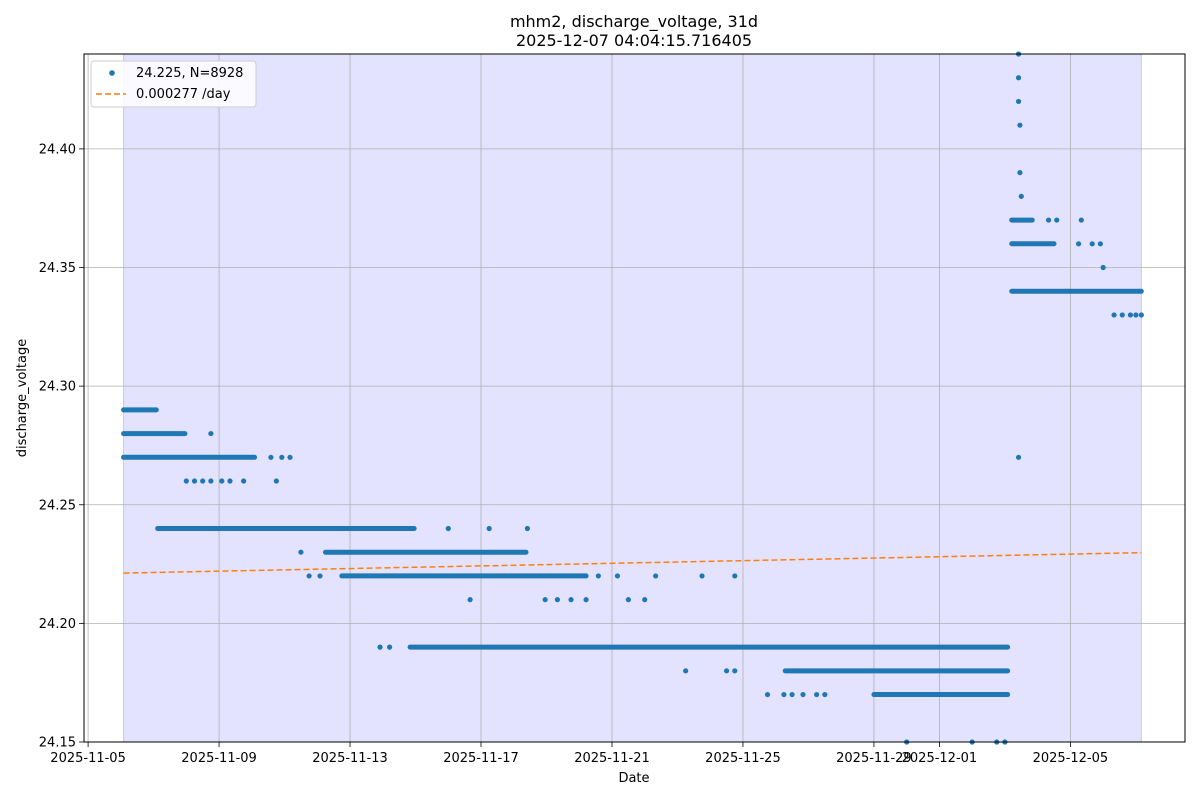 This screenshot has height=800, width=1200. What do you see at coordinates (112, 73) in the screenshot?
I see `legend-marker-points` at bounding box center [112, 73].